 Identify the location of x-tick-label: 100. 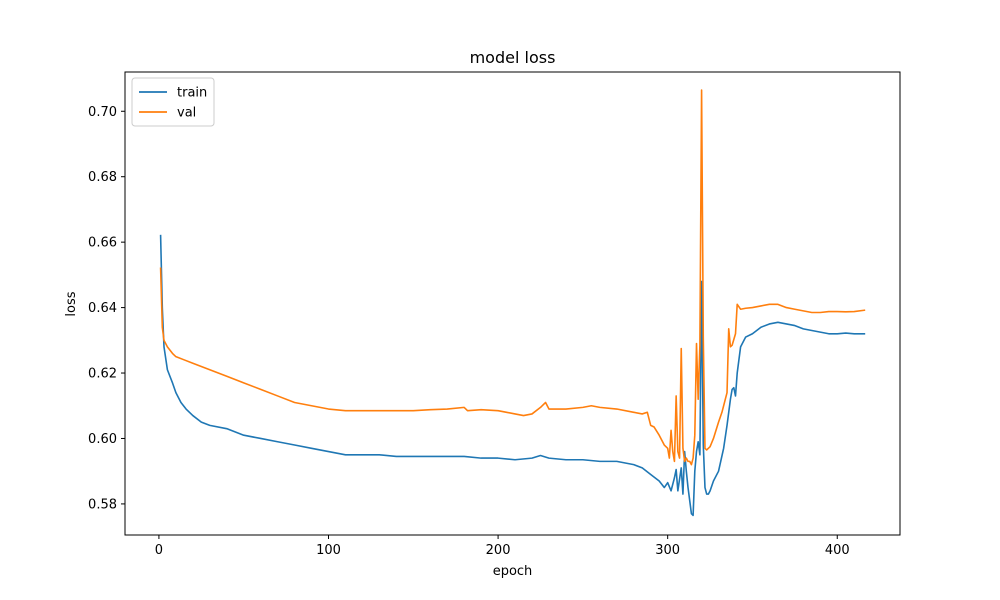
(328, 550).